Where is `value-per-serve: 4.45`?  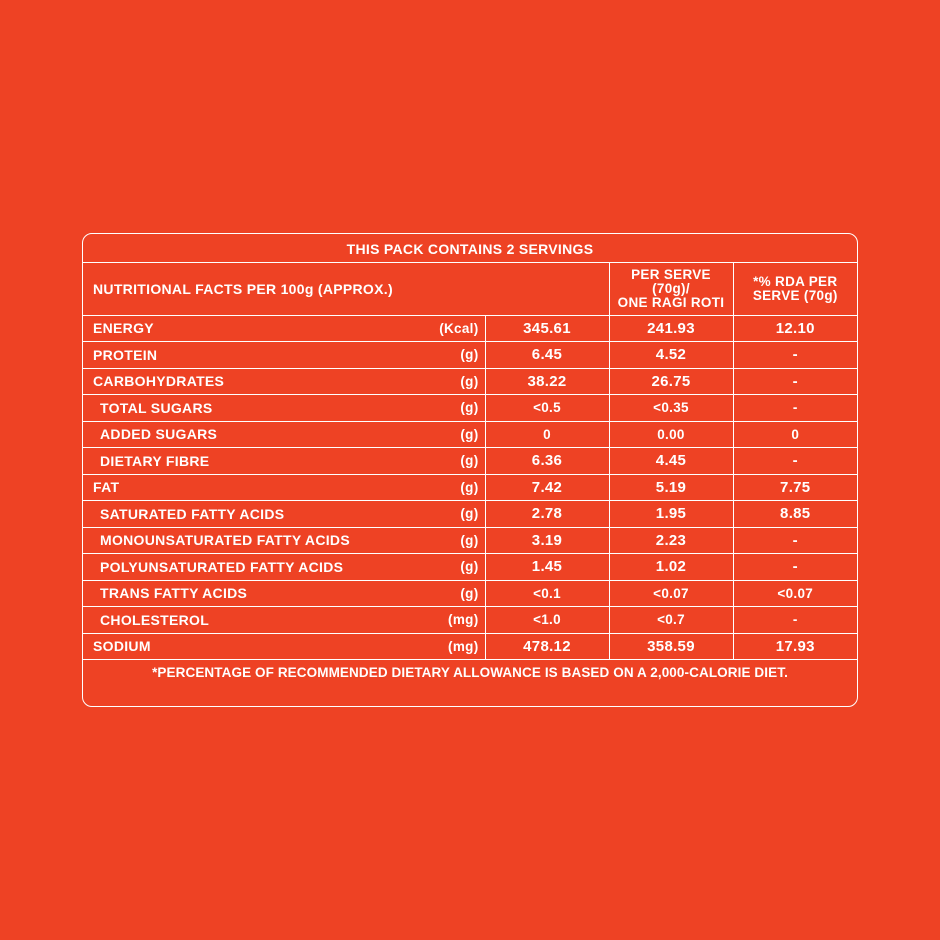
value-per-serve: 4.45 is located at coordinates (671, 461).